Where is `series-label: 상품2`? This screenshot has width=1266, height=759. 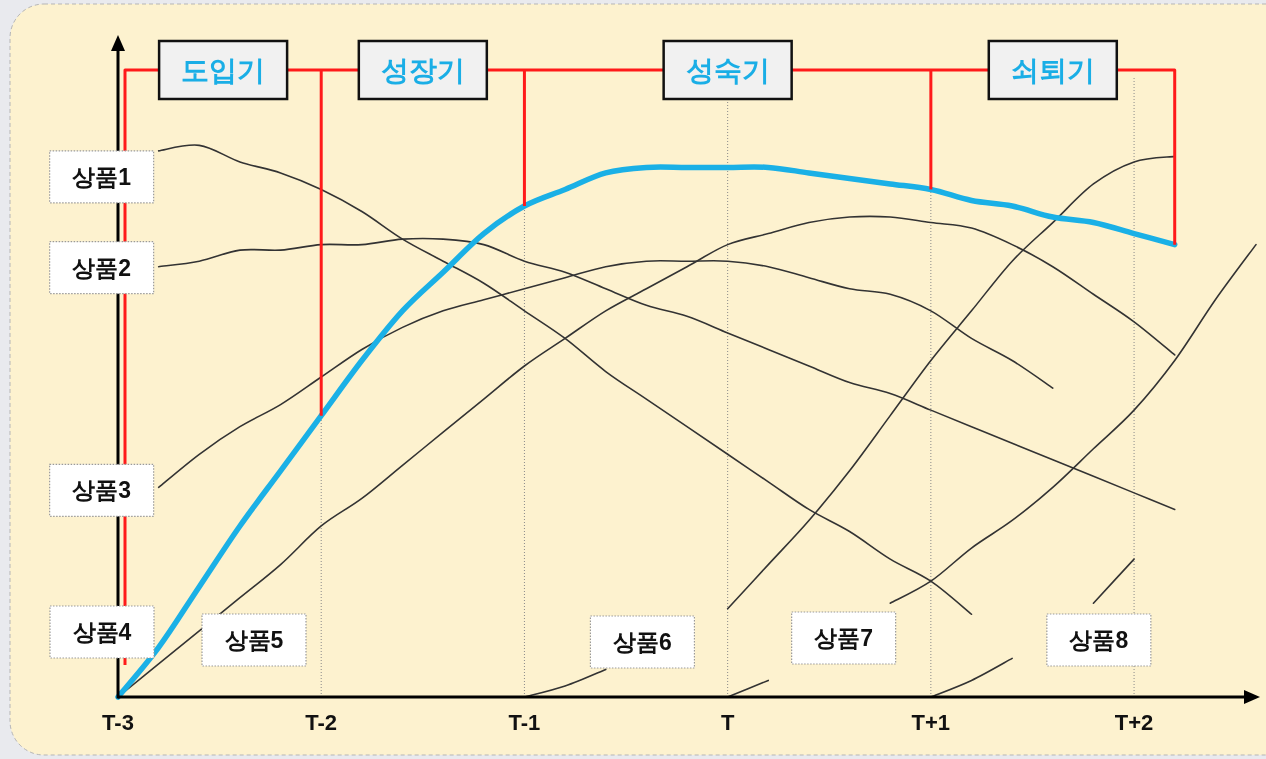
series-label: 상품2 is located at coordinates (102, 267).